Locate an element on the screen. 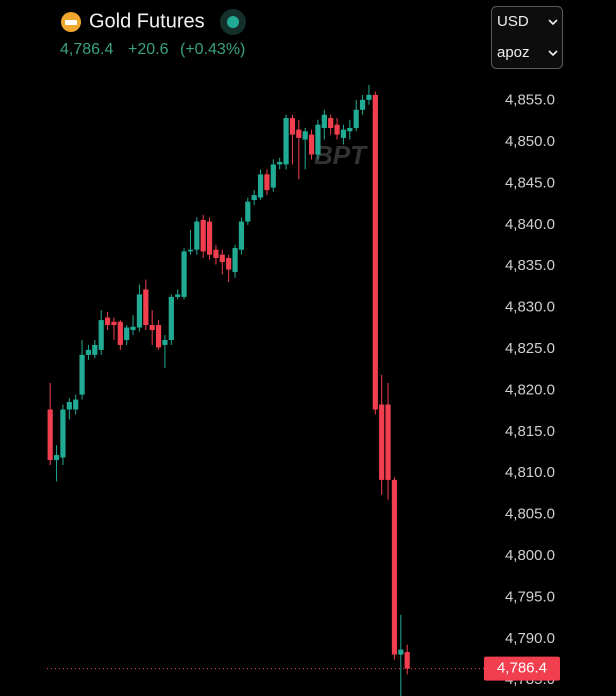 This screenshot has width=616, height=696. selector-box is located at coordinates (527, 37).